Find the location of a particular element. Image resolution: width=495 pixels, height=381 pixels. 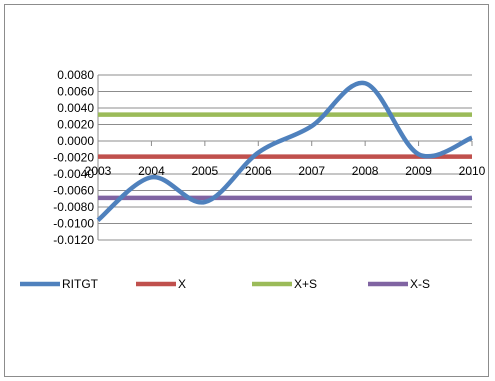

x-tick-label: 2004 is located at coordinates (151, 171).